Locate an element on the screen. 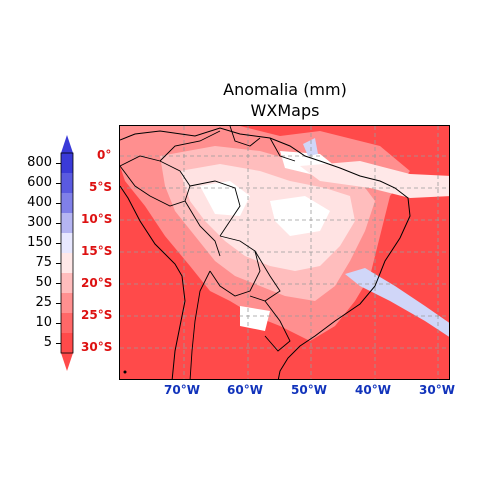 The height and width of the screenshot is (500, 500). colorbar-label: 25 is located at coordinates (43, 302).